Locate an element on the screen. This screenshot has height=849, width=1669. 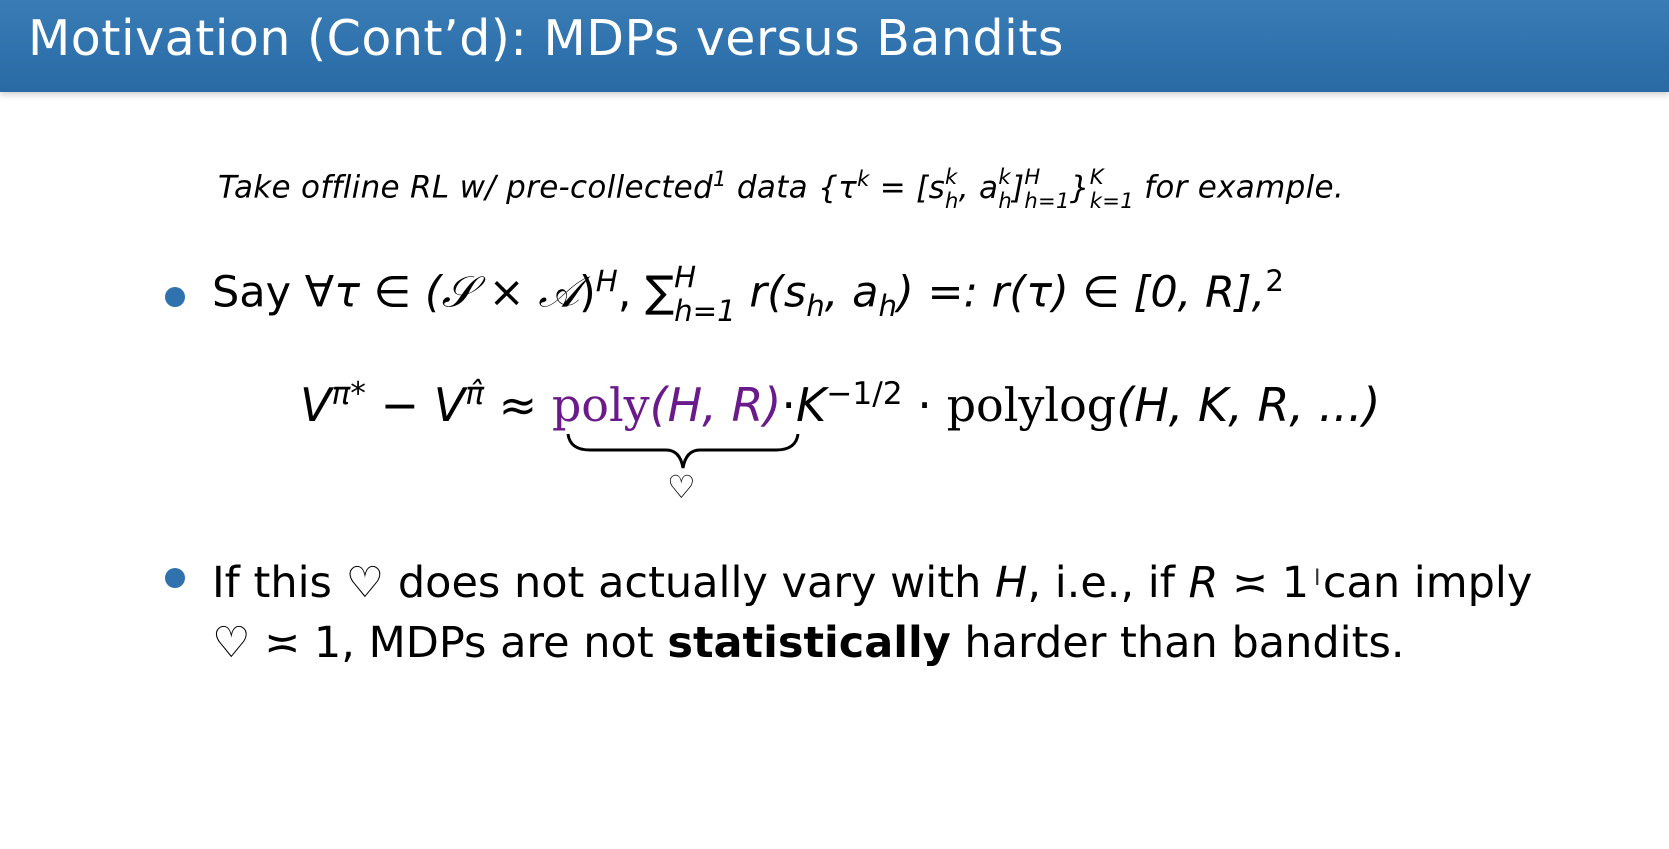
sh-sub: h is located at coordinates (815, 305).